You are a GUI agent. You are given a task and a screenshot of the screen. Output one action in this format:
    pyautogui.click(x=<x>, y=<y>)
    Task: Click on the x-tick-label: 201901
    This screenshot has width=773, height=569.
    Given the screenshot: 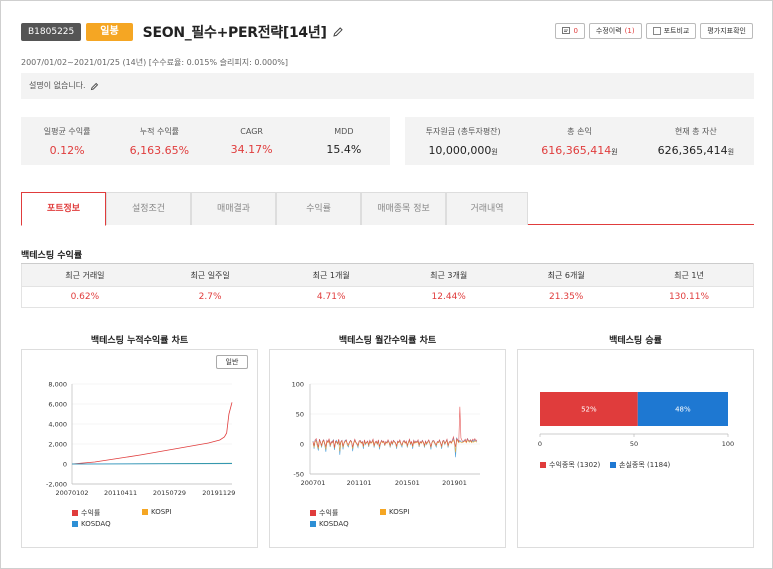 What is the action you would take?
    pyautogui.click(x=454, y=483)
    